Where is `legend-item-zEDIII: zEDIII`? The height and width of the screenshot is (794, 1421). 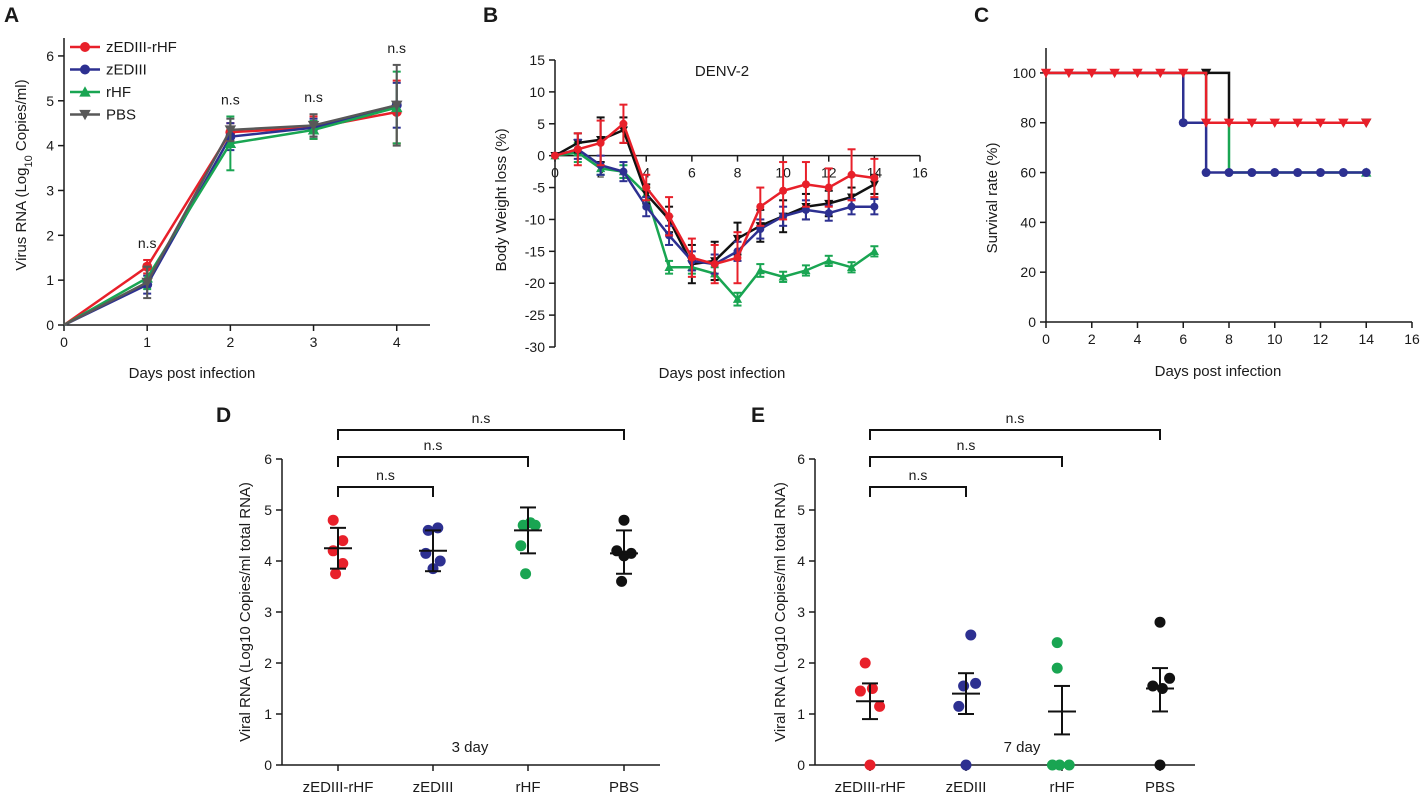 legend-item-zEDIII: zEDIII is located at coordinates (108, 70).